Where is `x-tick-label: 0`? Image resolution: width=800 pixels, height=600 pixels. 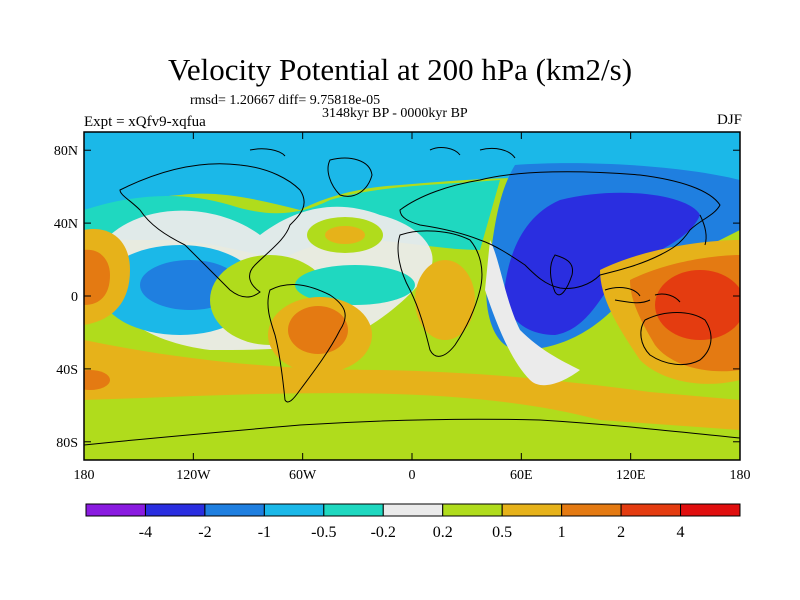
x-tick-label: 0 is located at coordinates (412, 475).